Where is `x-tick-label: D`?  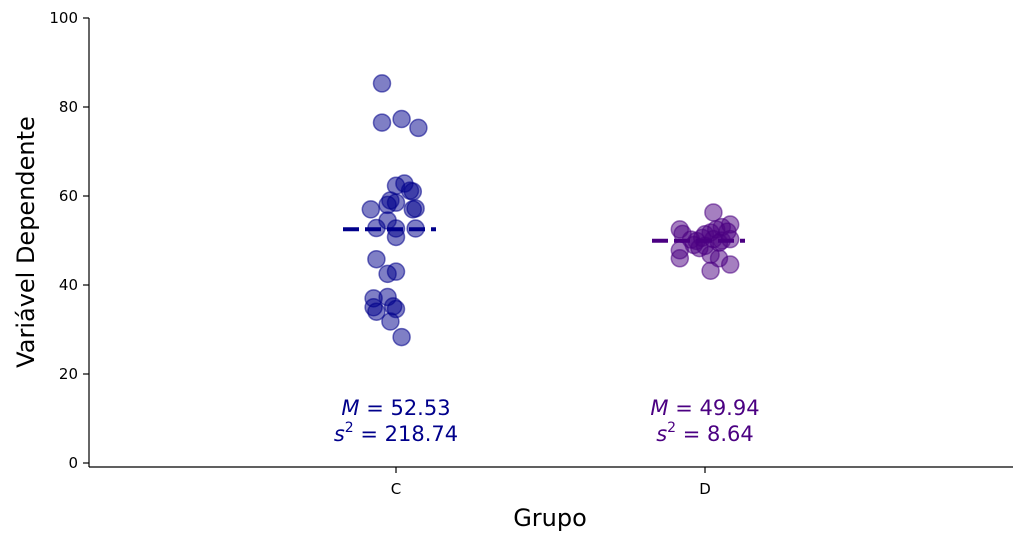
x-tick-label: D is located at coordinates (705, 489).